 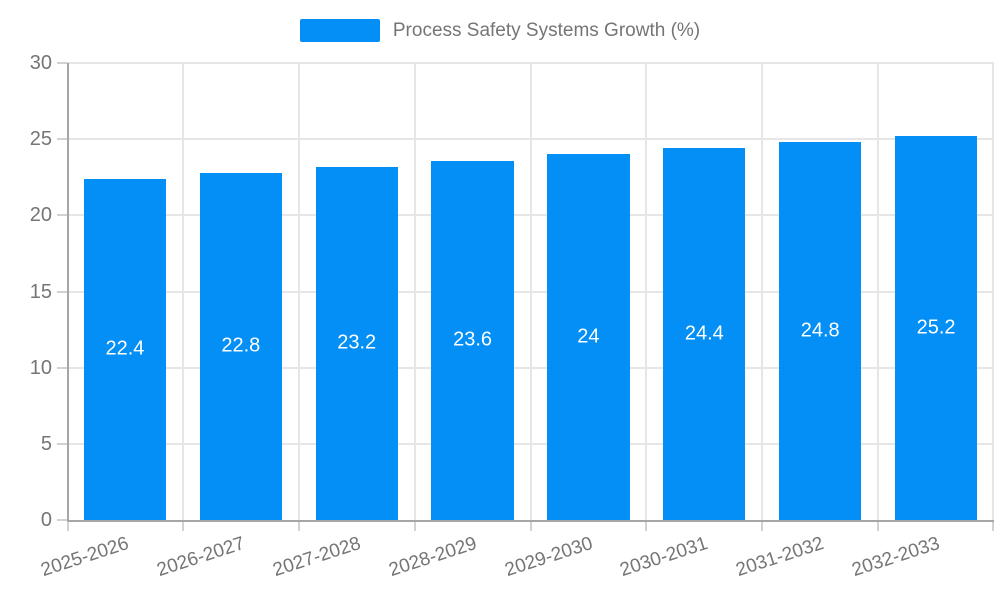 I want to click on legend-label: Process Safety Systems Growth (%), so click(x=546, y=30).